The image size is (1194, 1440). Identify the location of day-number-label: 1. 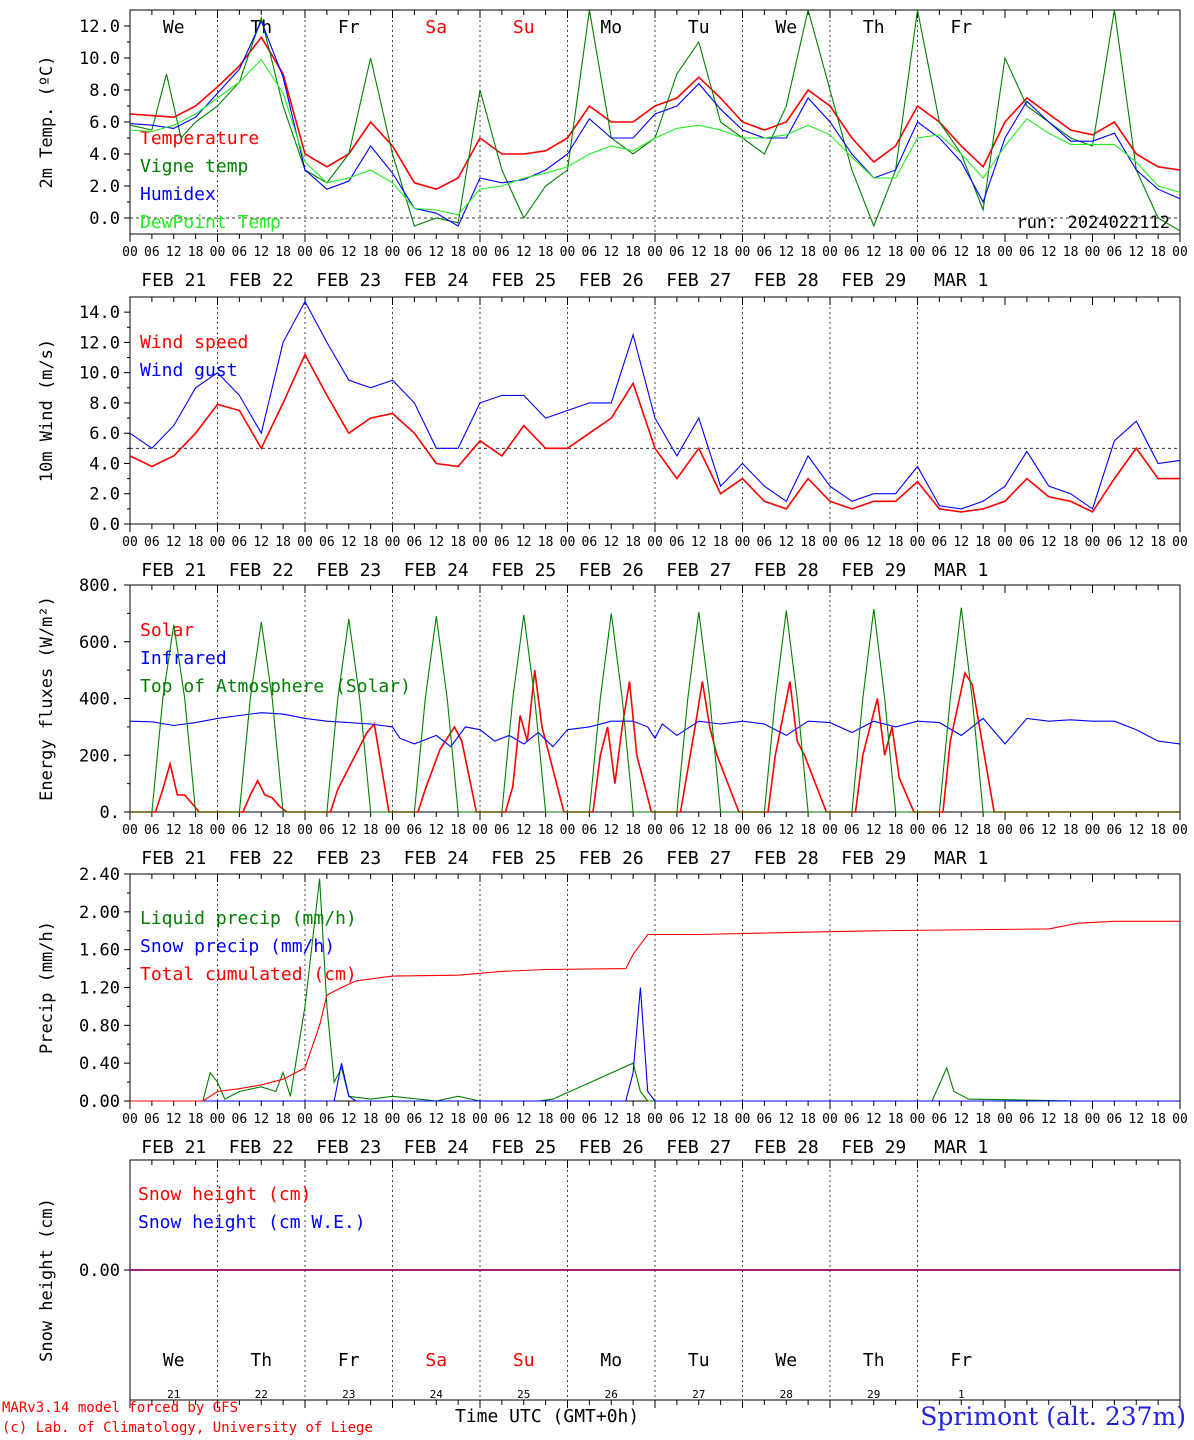
(961, 1394).